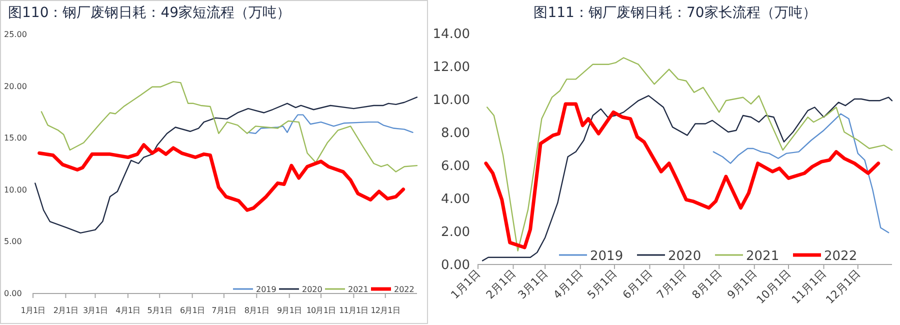  What do you see at coordinates (451, 34) in the screenshot?
I see `y-tick-label: 14.00` at bounding box center [451, 34].